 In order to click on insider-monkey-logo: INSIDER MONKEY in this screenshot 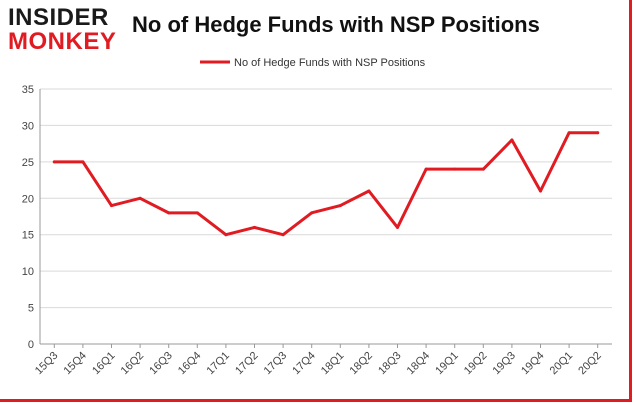, I will do `click(62, 29)`.